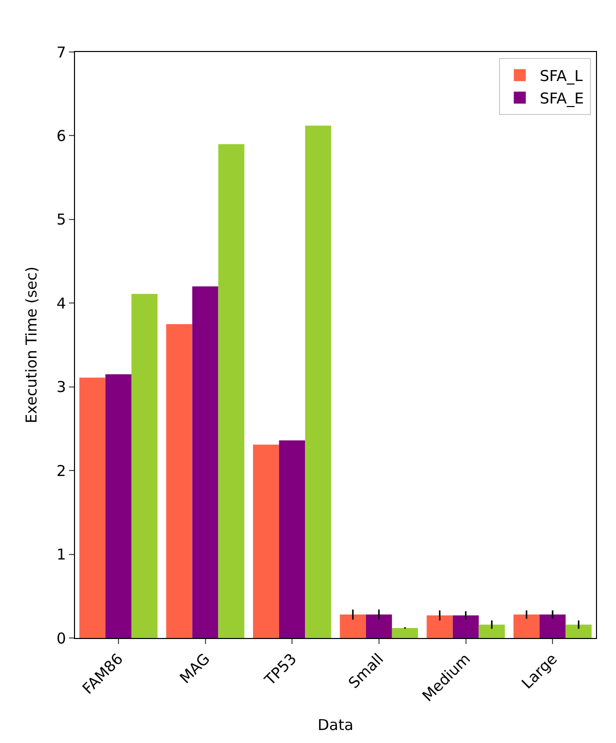 Image resolution: width=616 pixels, height=743 pixels. What do you see at coordinates (61, 555) in the screenshot?
I see `y-tick-label: 1` at bounding box center [61, 555].